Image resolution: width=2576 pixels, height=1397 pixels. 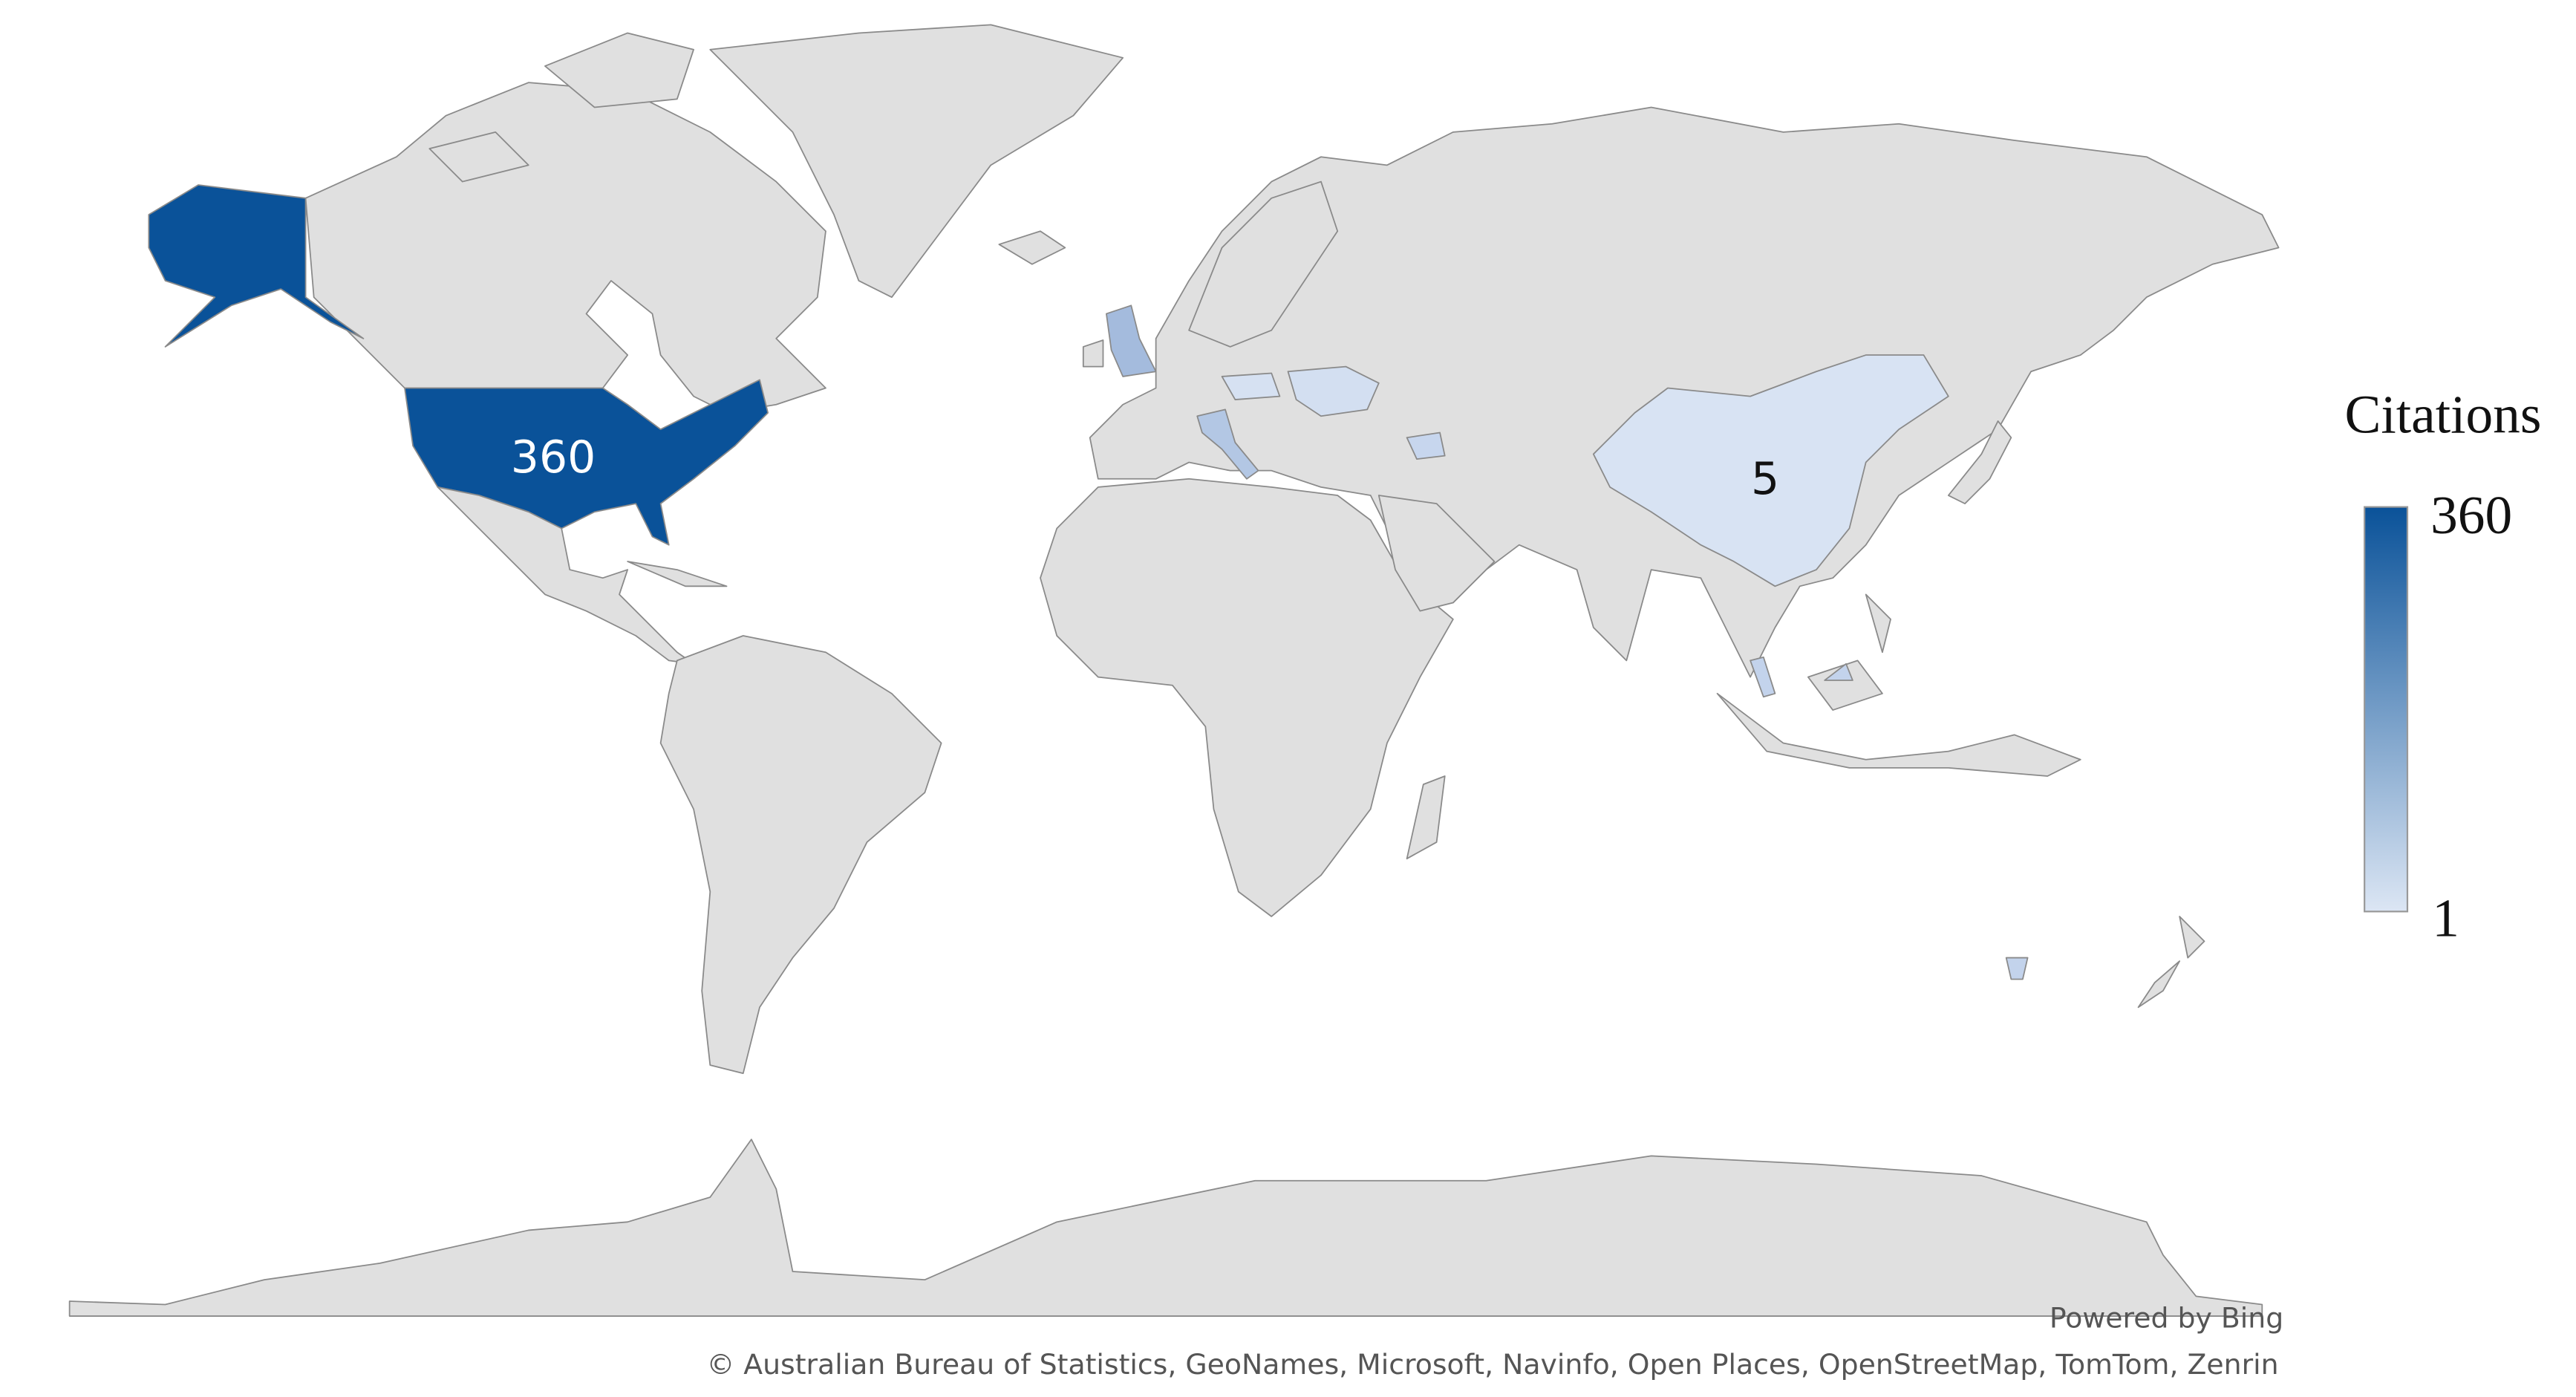 What do you see at coordinates (256, 266) in the screenshot?
I see `region-alaska` at bounding box center [256, 266].